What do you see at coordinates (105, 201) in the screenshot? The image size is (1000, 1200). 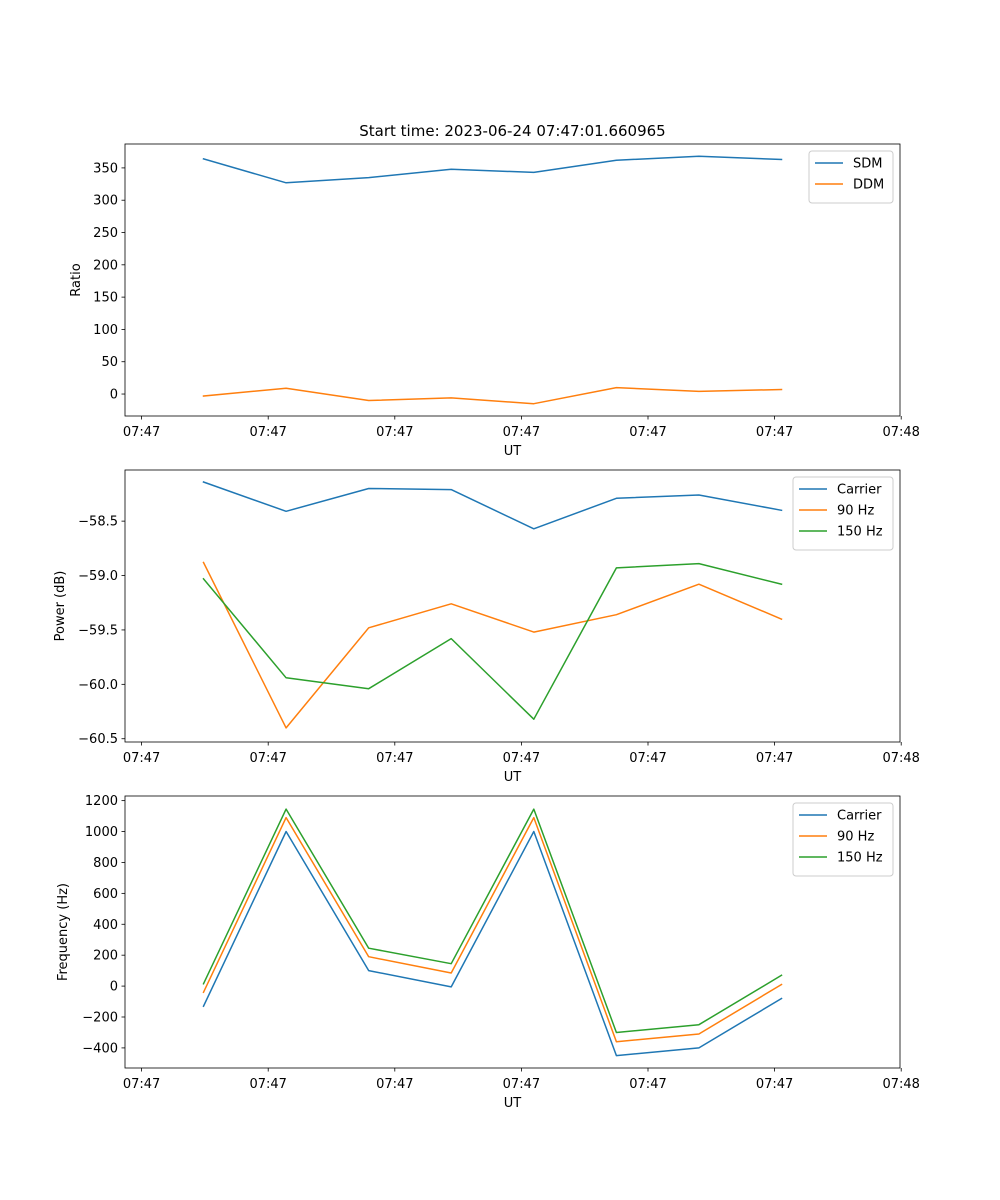 I see `y-tick-label: 300` at bounding box center [105, 201].